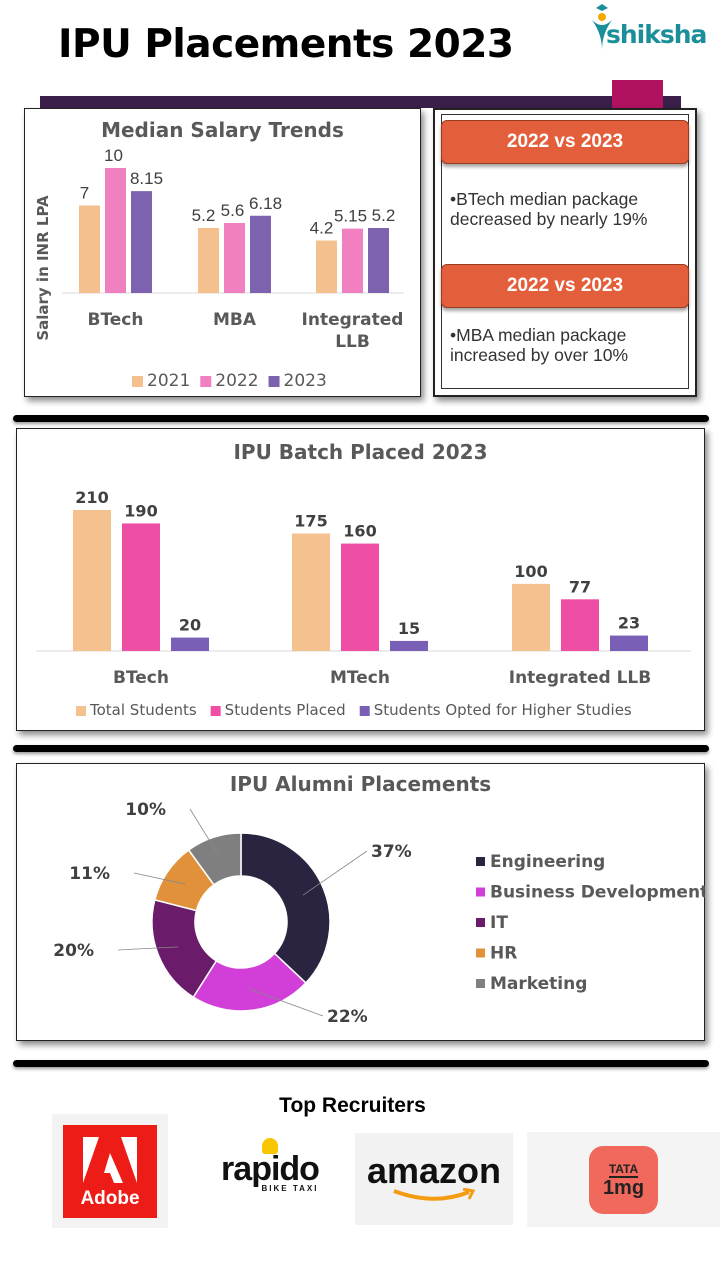 Image resolution: width=720 pixels, height=1280 pixels. What do you see at coordinates (602, 27) in the screenshot?
I see `graduate-icon` at bounding box center [602, 27].